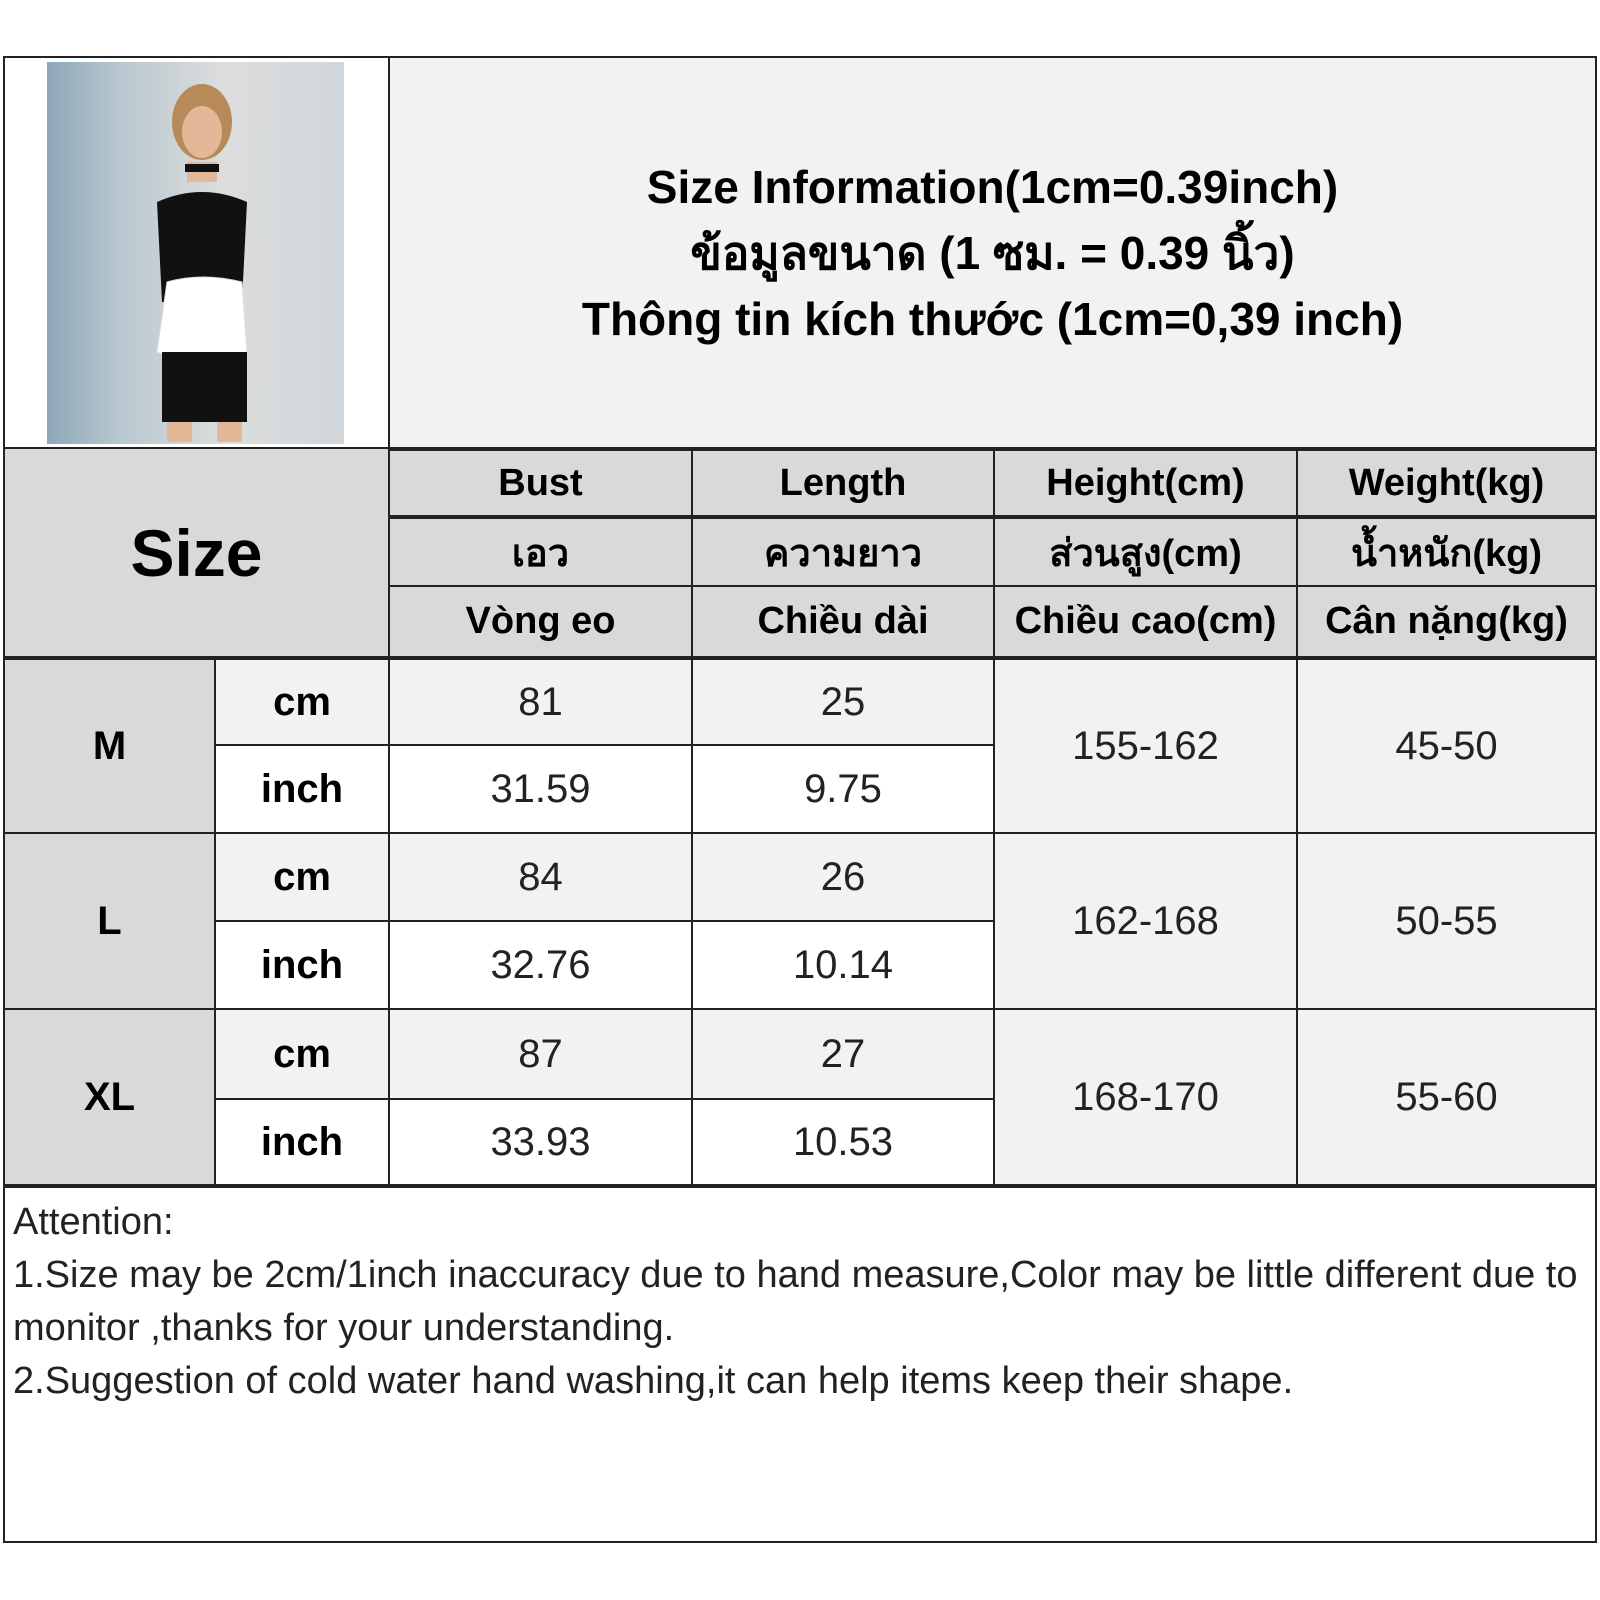  I want to click on height-range-value: 168-170, so click(1145, 1097).